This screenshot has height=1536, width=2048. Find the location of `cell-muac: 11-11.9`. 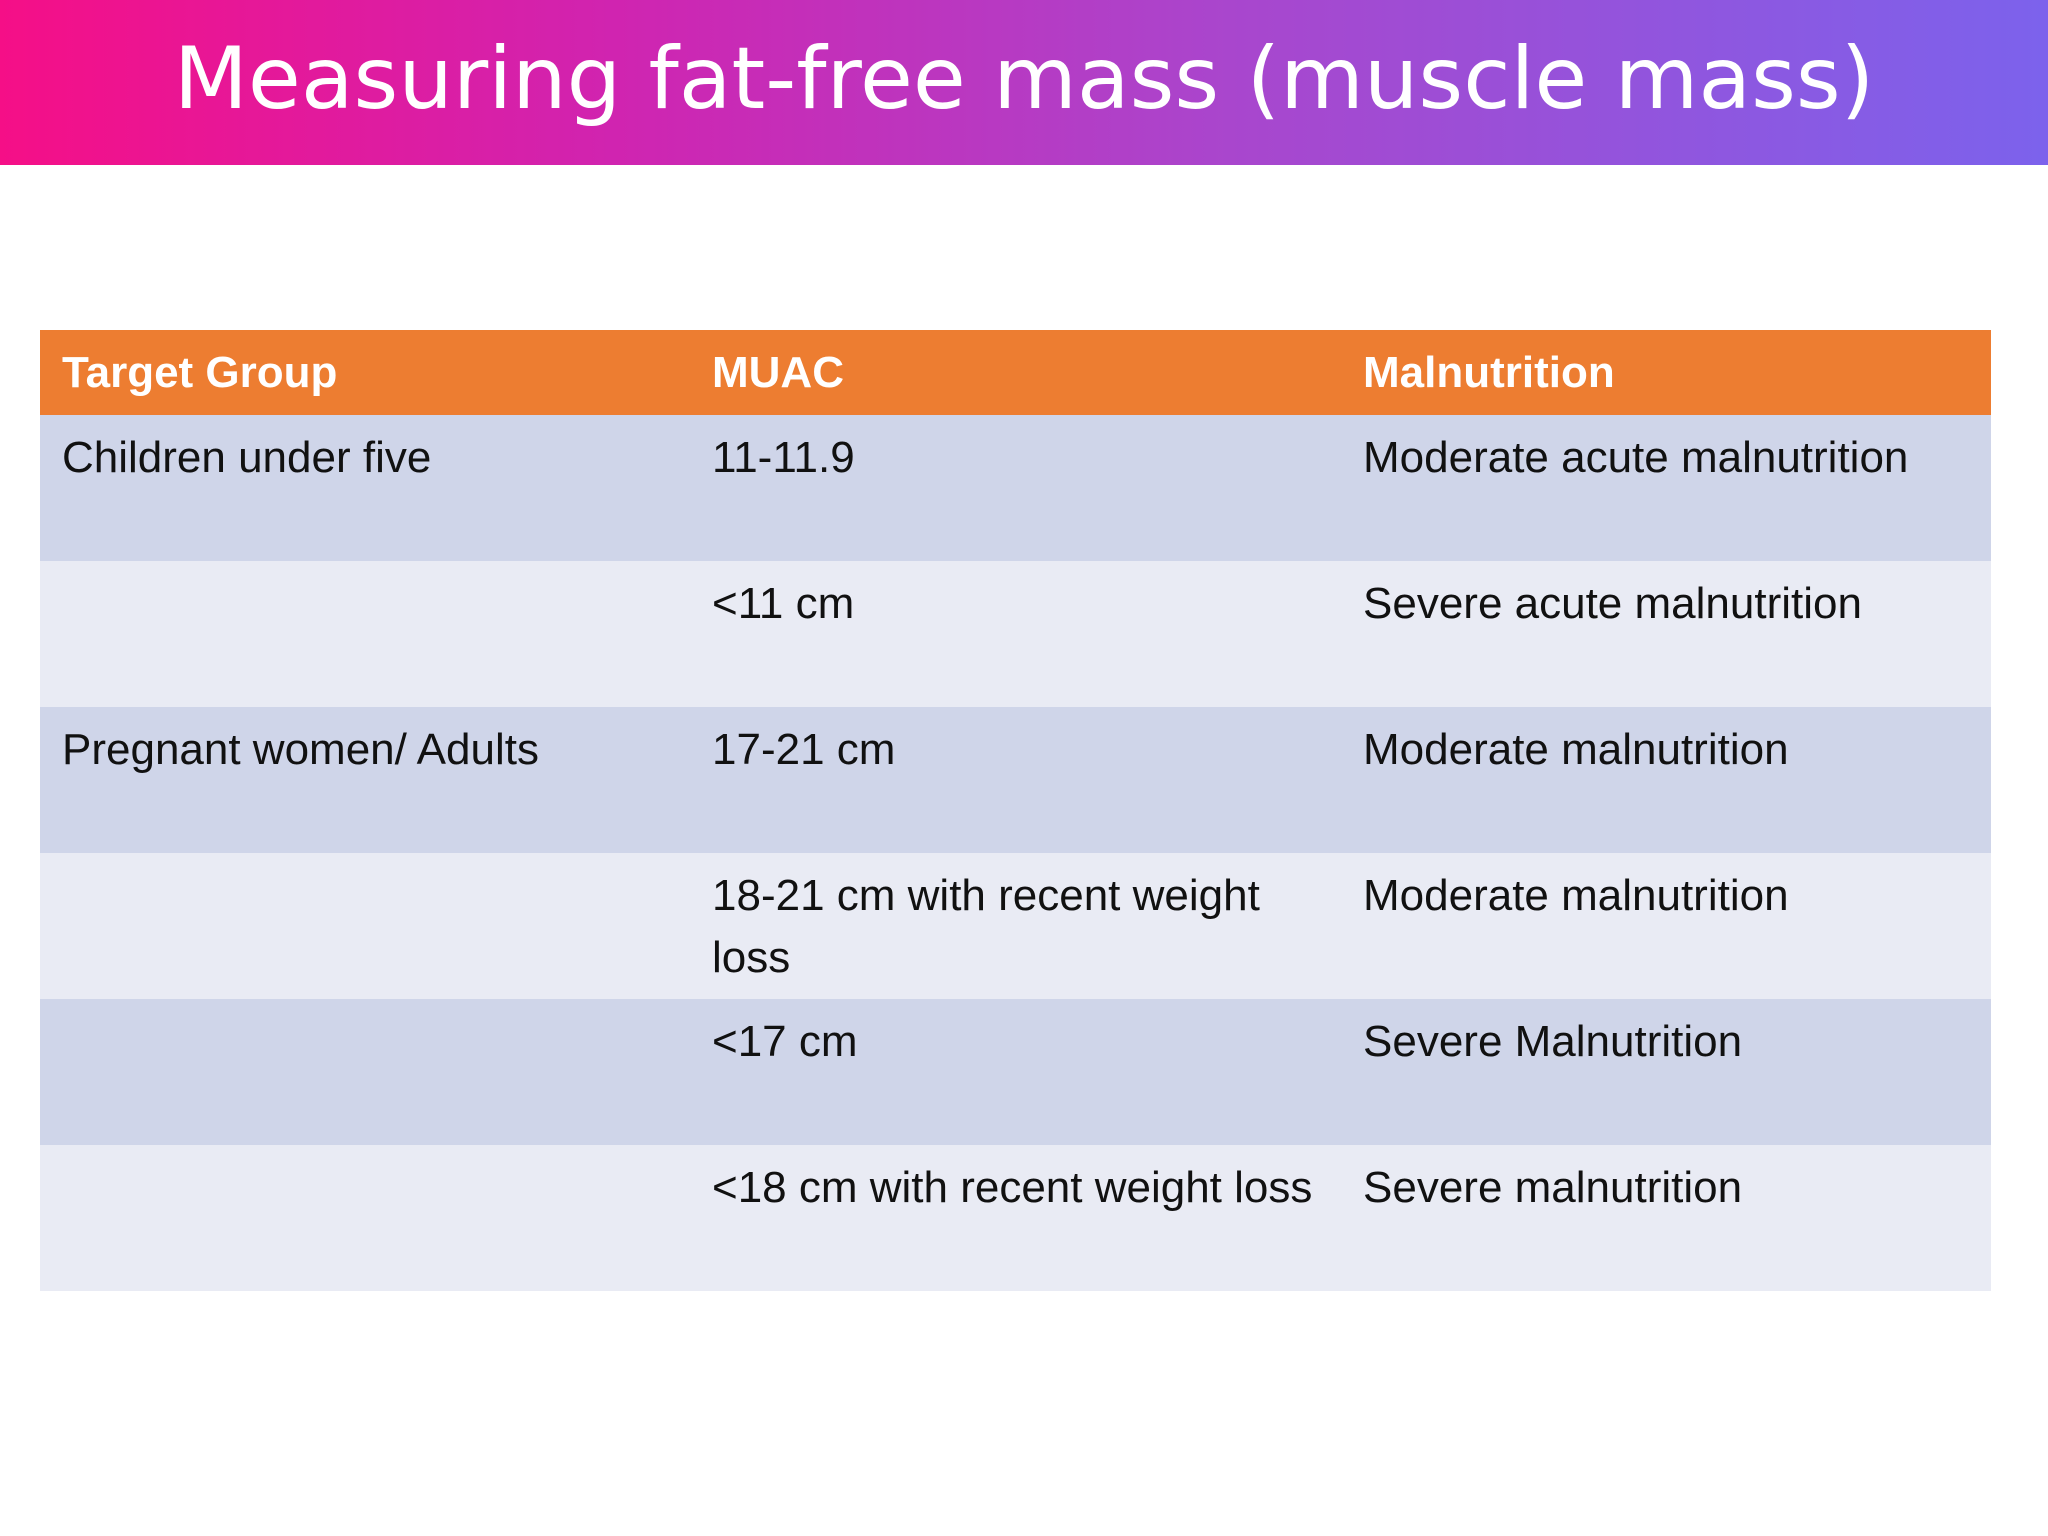

cell-muac: 11-11.9 is located at coordinates (1015, 488).